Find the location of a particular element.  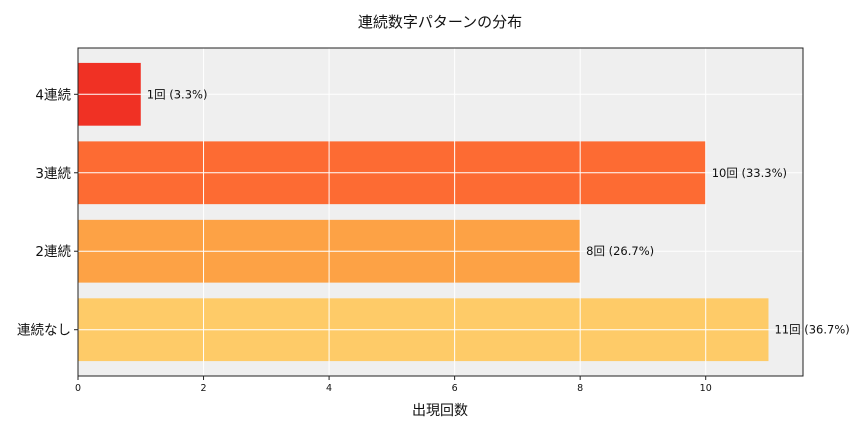

y-tick-label: 4連続 is located at coordinates (53, 95).